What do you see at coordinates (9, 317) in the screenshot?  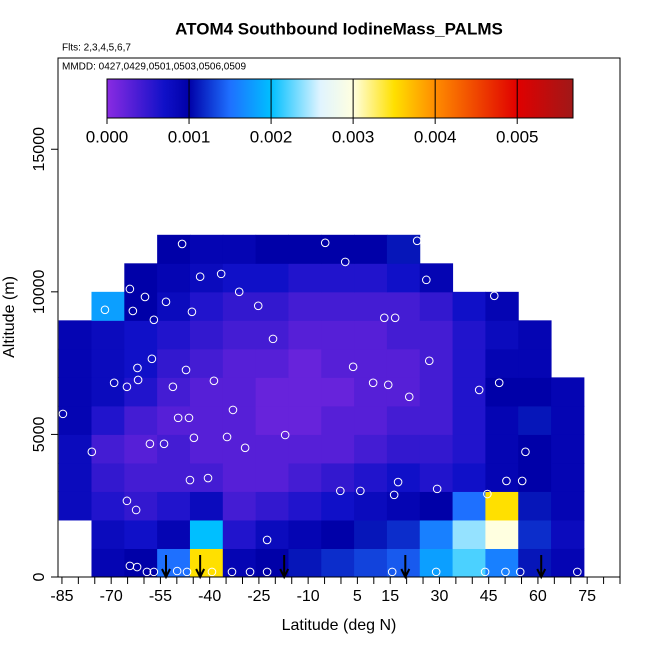 I see `y-axis-label: Altitude (m)` at bounding box center [9, 317].